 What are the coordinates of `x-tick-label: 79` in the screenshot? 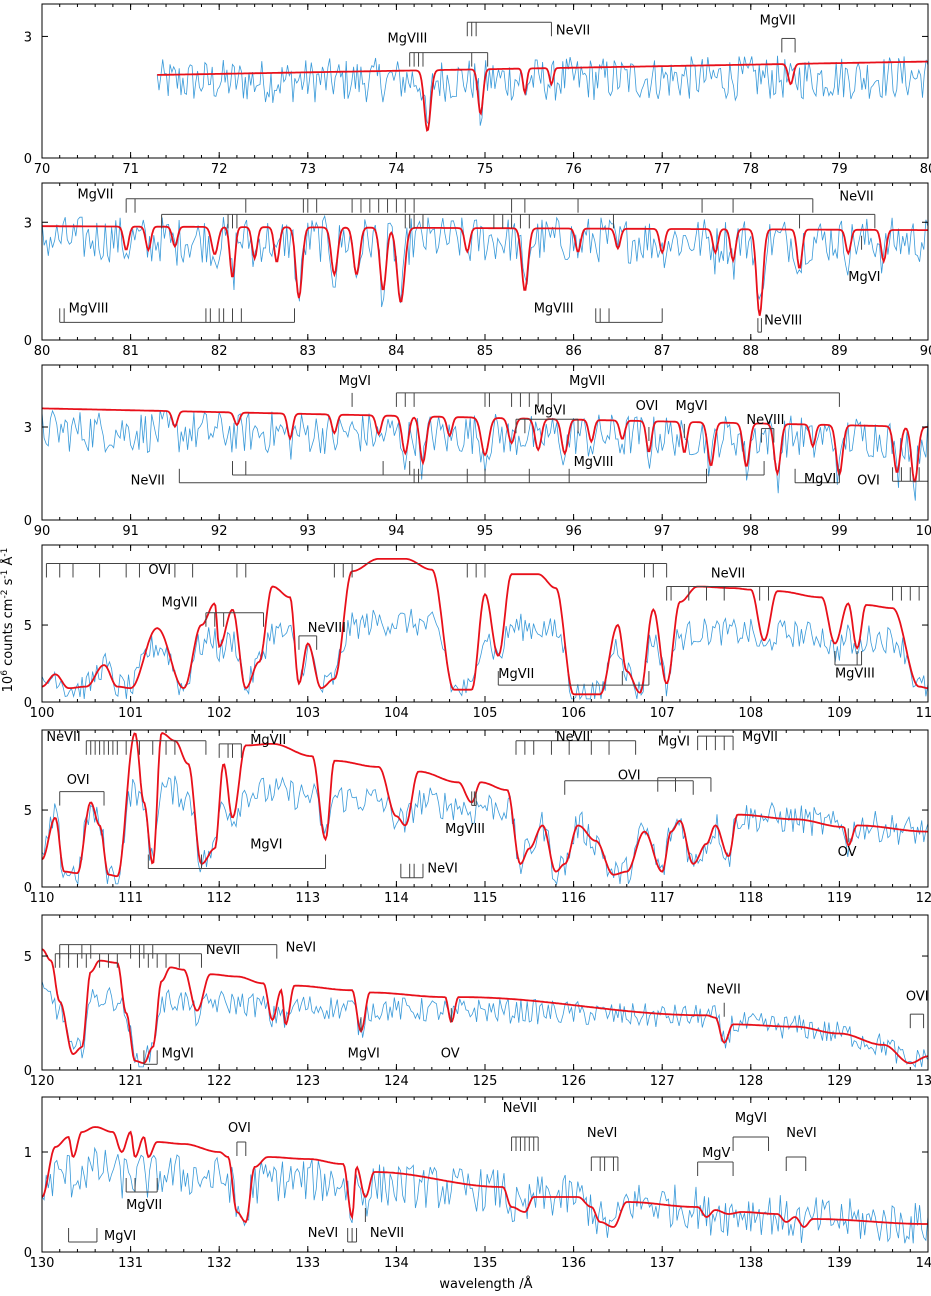 It's located at (839, 169).